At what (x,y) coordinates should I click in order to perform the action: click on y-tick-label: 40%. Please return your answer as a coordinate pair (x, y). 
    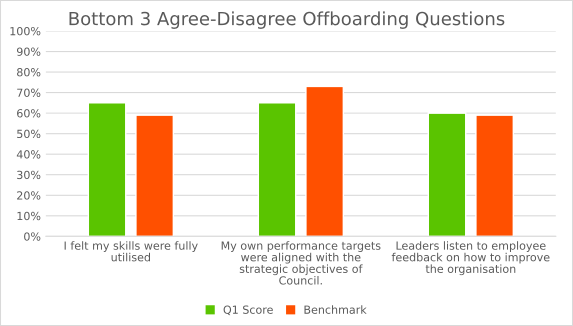
    Looking at the image, I should click on (28, 154).